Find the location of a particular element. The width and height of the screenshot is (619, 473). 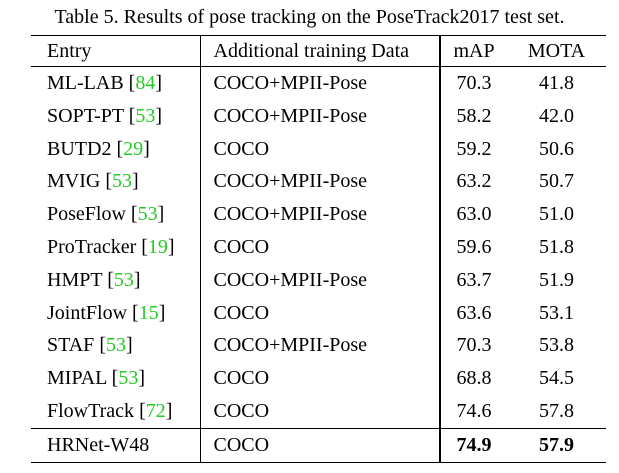

table-row: MVIG [53] COCO+MPII-Pose 63.2 50.7 is located at coordinates (318, 182).